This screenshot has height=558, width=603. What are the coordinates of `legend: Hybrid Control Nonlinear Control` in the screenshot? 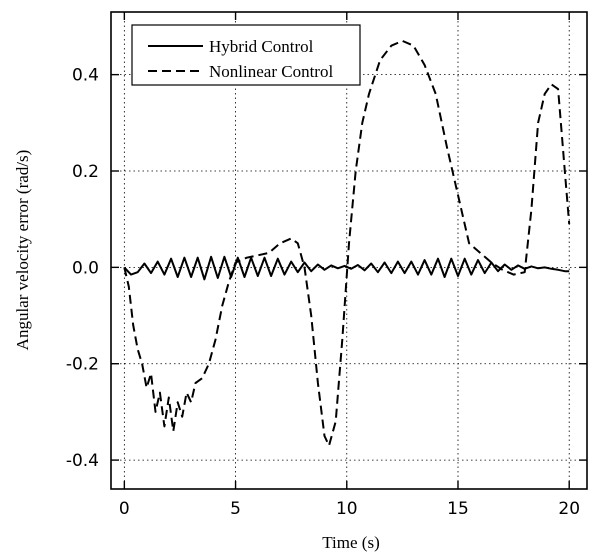 It's located at (246, 55).